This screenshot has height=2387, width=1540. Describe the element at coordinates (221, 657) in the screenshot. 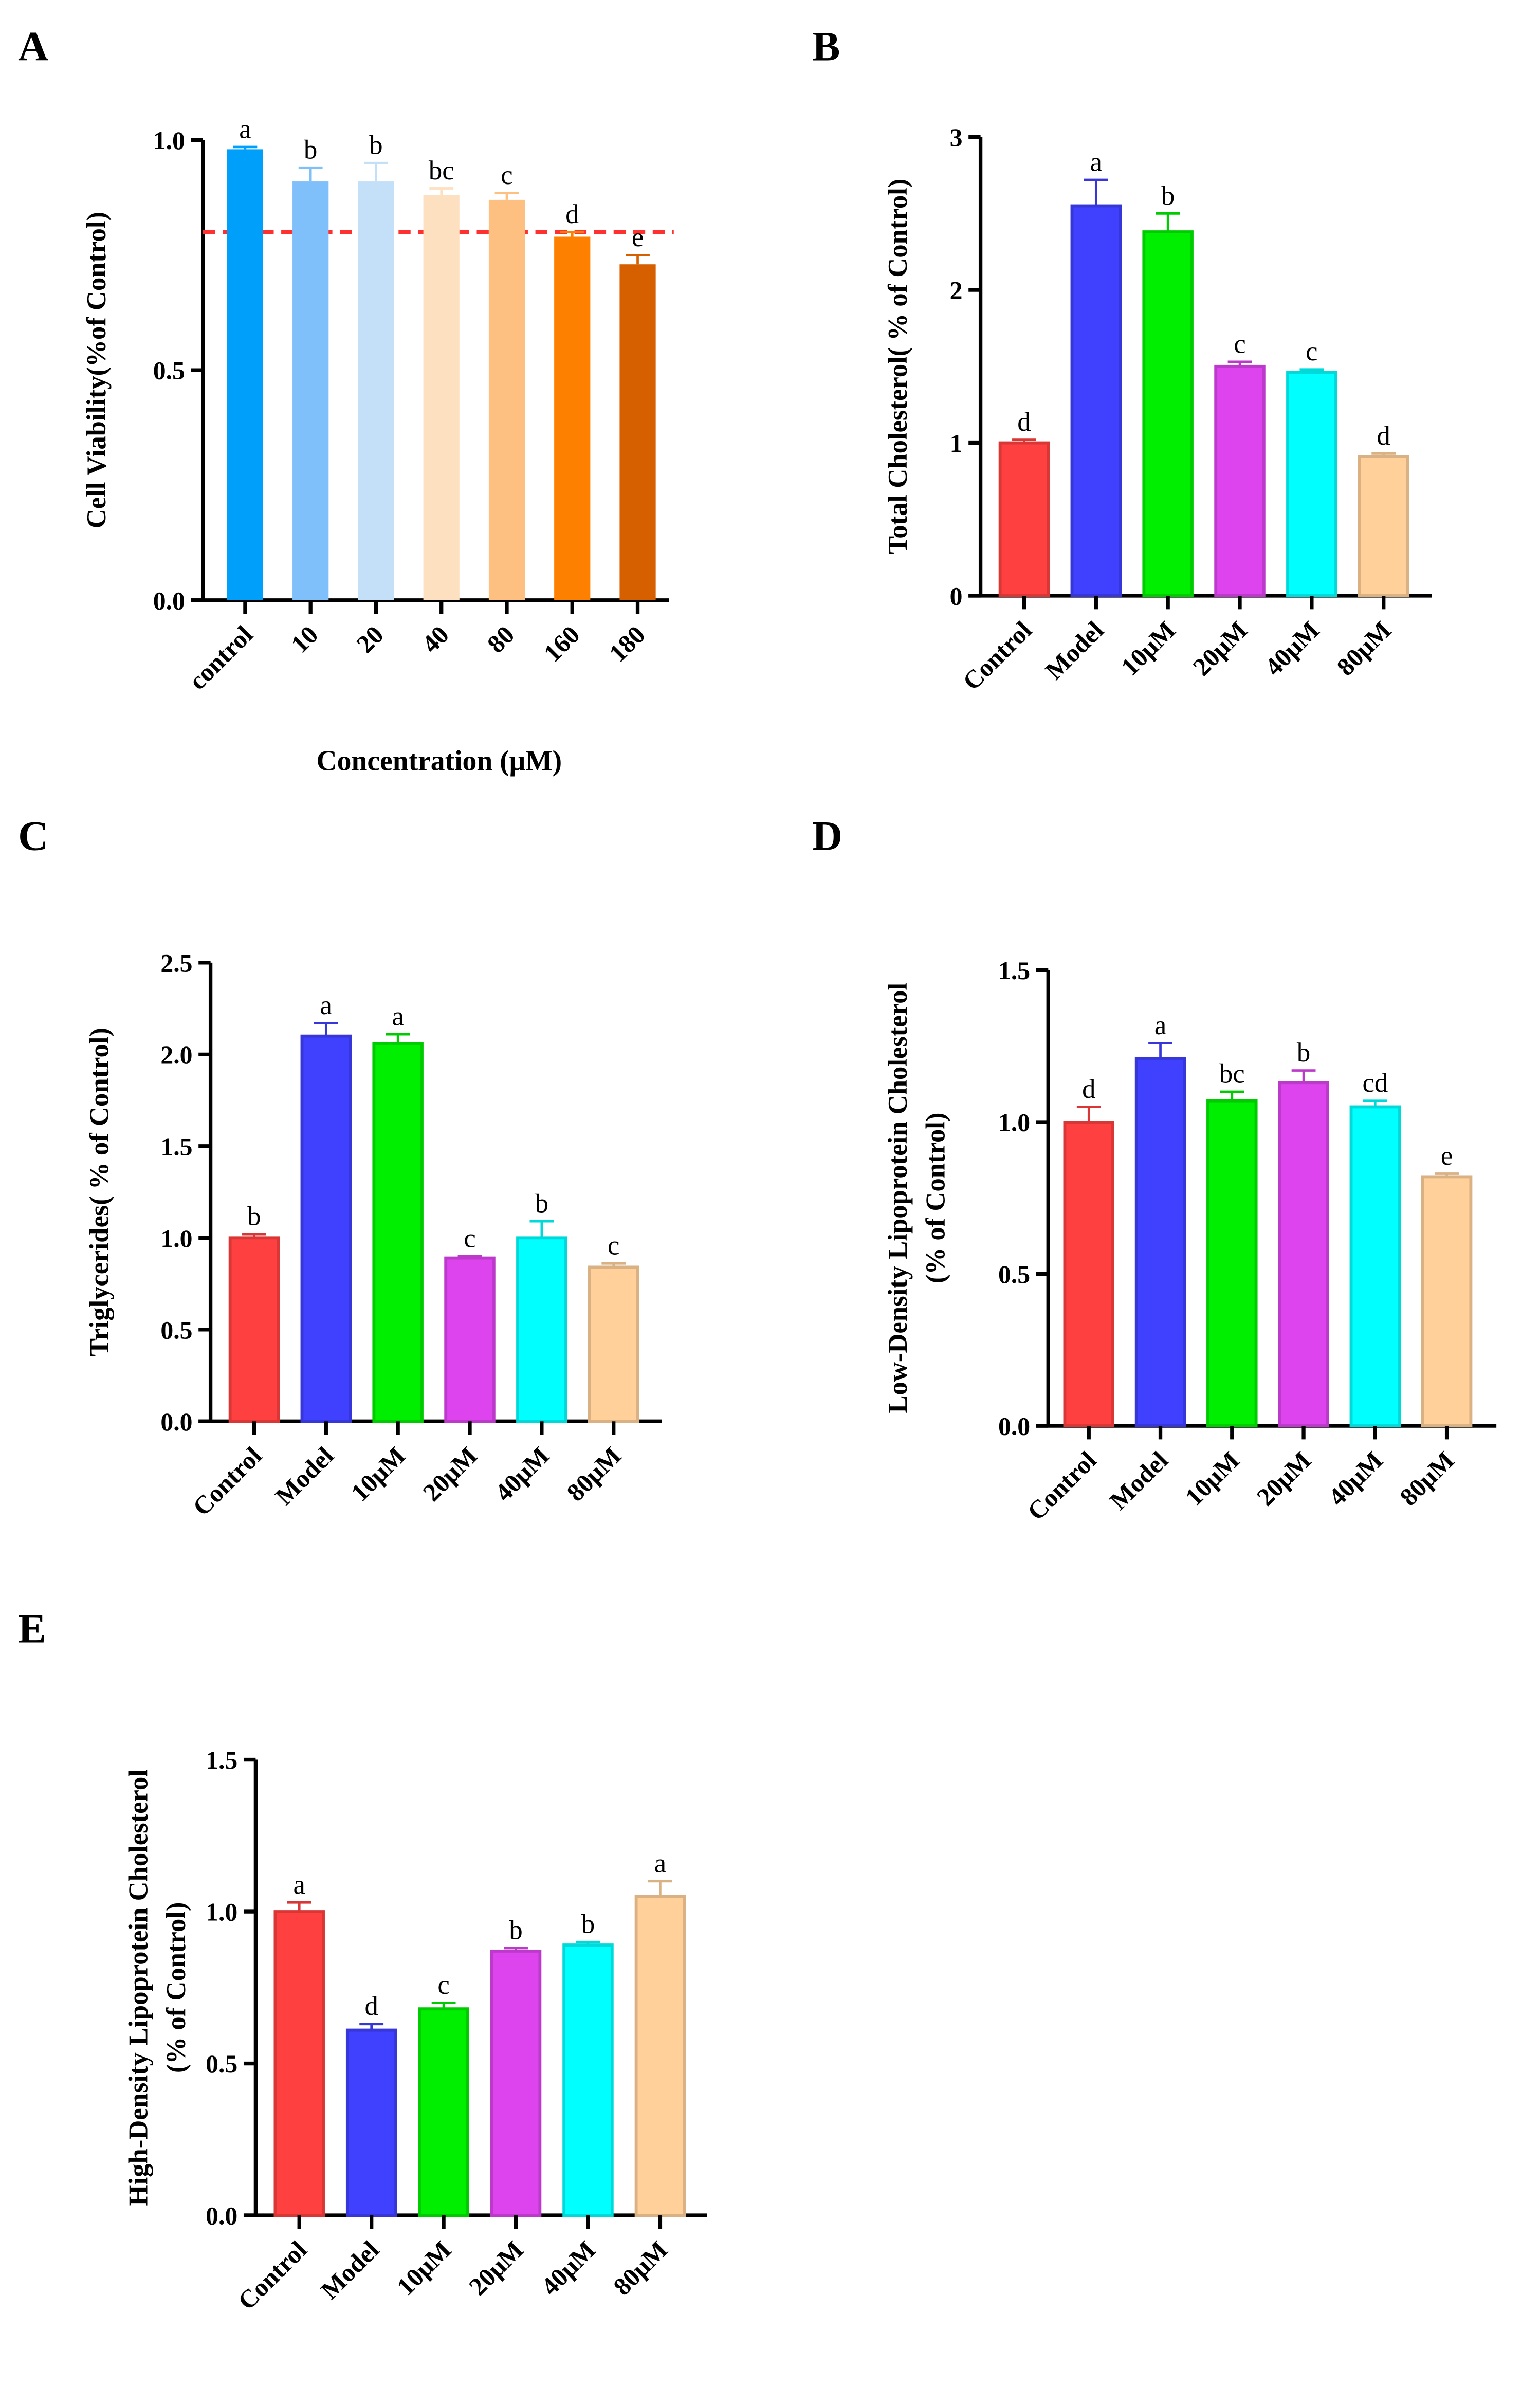

I see `x-tick-label: control` at that location.